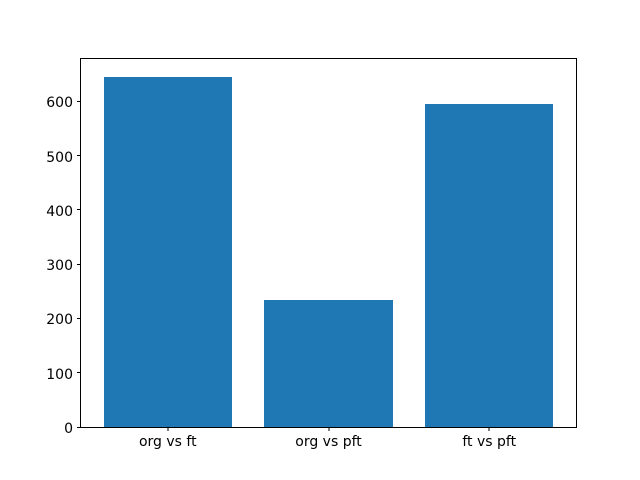 Image resolution: width=640 pixels, height=480 pixels. What do you see at coordinates (167, 442) in the screenshot?
I see `x-tick-label: org vs ft` at bounding box center [167, 442].